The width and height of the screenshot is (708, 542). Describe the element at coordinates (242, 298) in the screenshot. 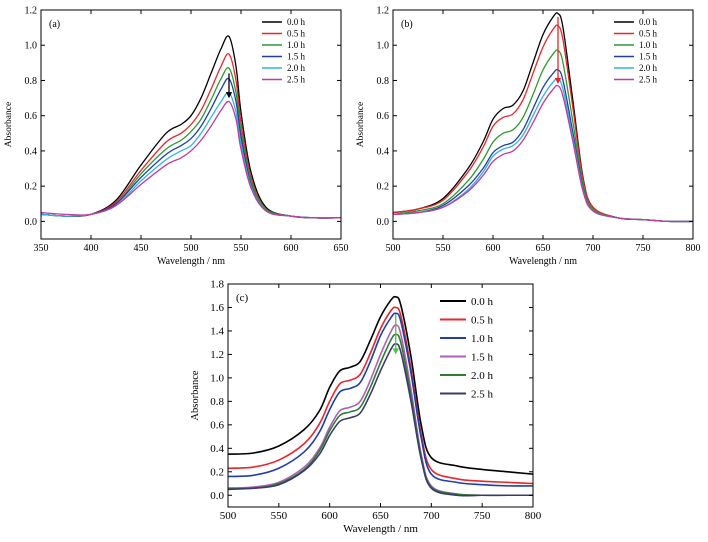

I see `panel-label: (c)` at that location.